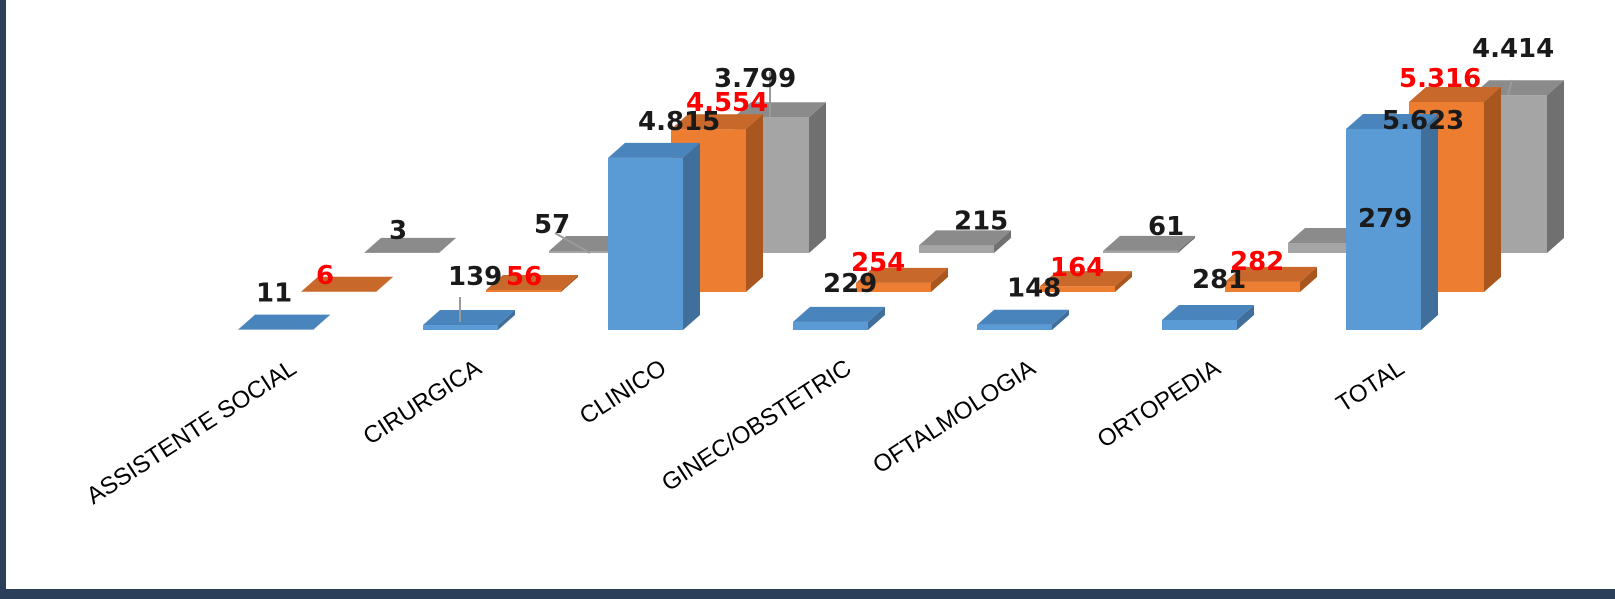  I want to click on data-label: 164, so click(1077, 268).